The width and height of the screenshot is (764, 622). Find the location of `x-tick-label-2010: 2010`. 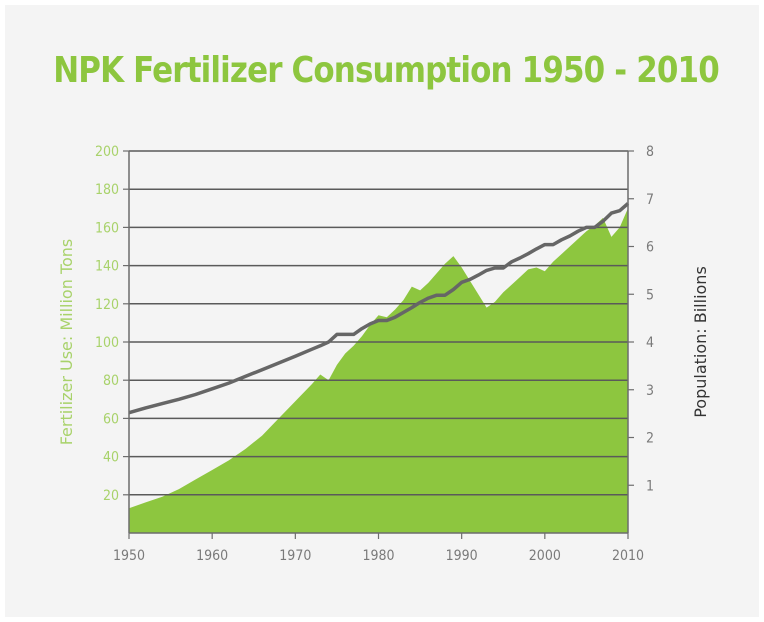

x-tick-label-2010: 2010 is located at coordinates (628, 556).